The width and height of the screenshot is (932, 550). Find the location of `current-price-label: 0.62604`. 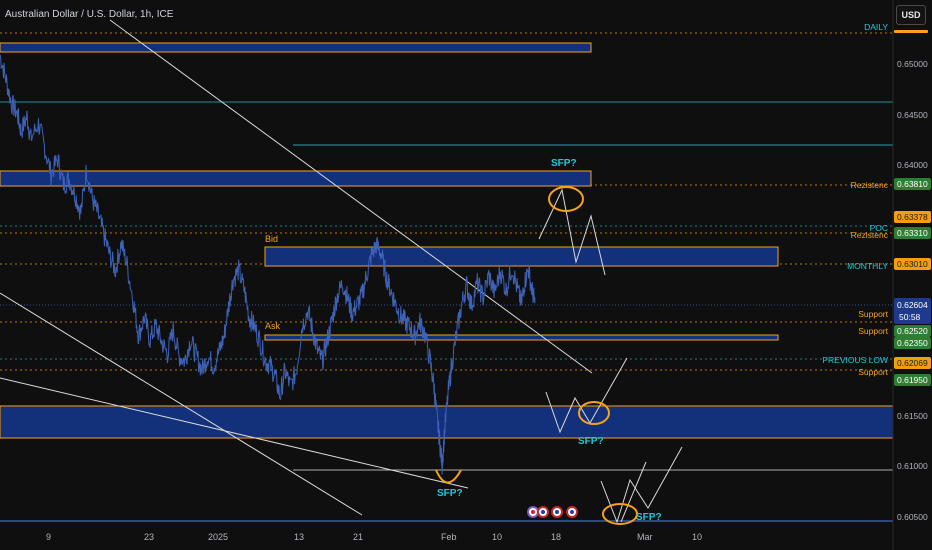

current-price-label: 0.62604 is located at coordinates (912, 305).